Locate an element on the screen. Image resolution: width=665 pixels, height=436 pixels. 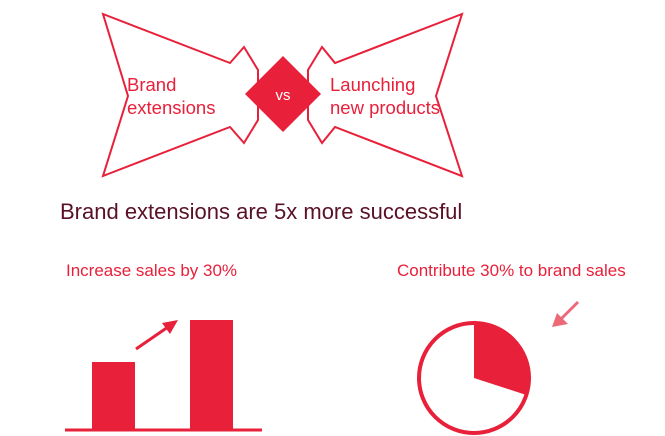
headline: Brand extensions are 5x more successful is located at coordinates (261, 211).